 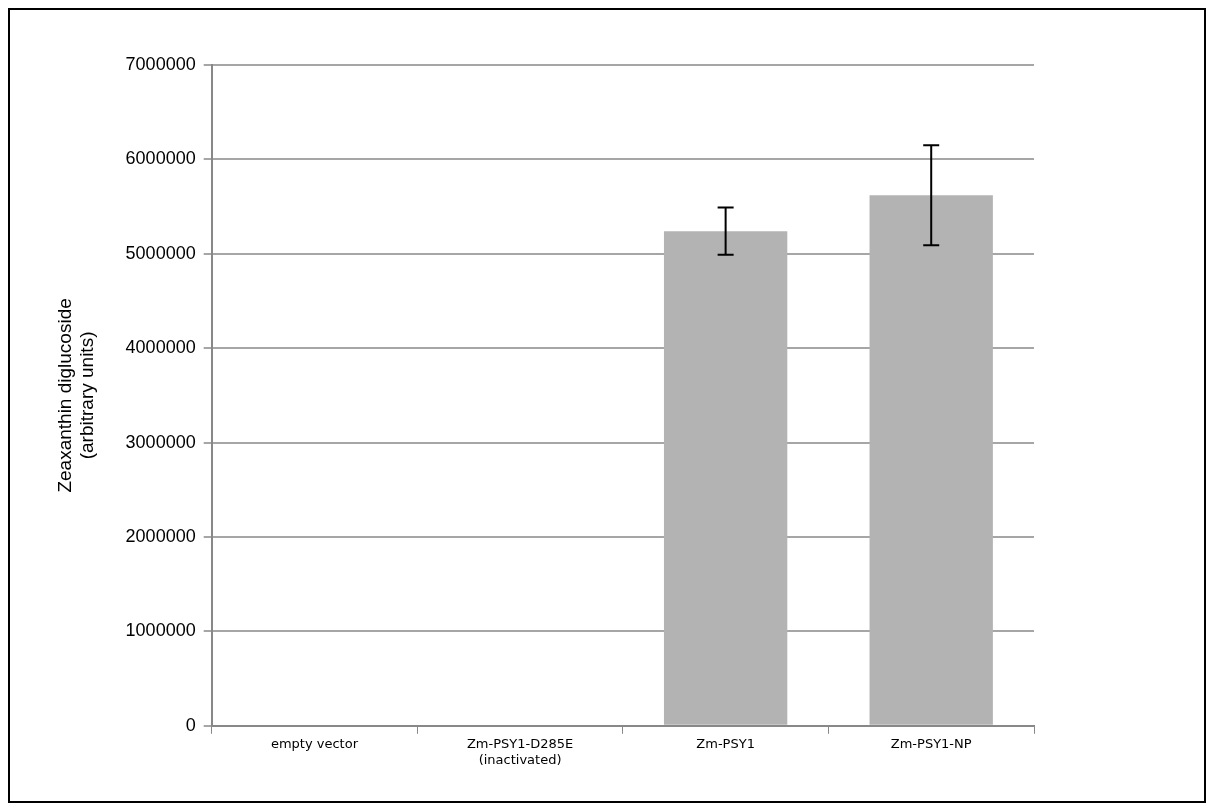 I want to click on y-tick-label: 6000000, so click(x=160, y=158).